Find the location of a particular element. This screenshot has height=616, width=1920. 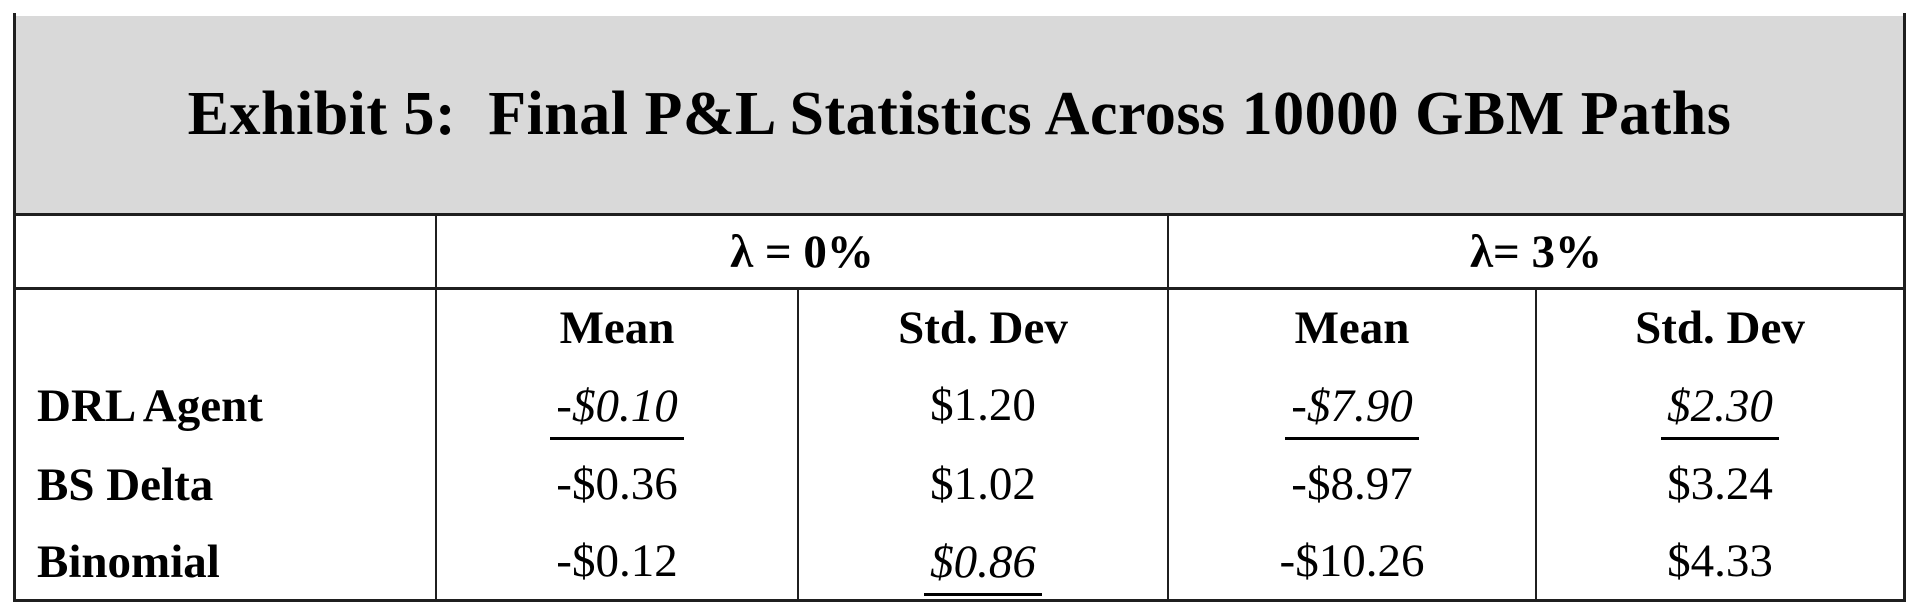

cell-lambda3-mean-drl-agent: -$7.90 is located at coordinates (1352, 405).